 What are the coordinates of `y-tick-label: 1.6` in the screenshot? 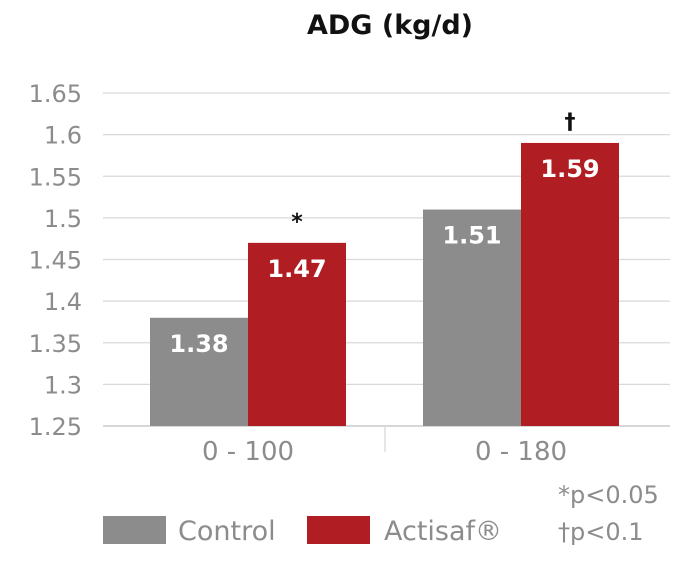 It's located at (63, 136).